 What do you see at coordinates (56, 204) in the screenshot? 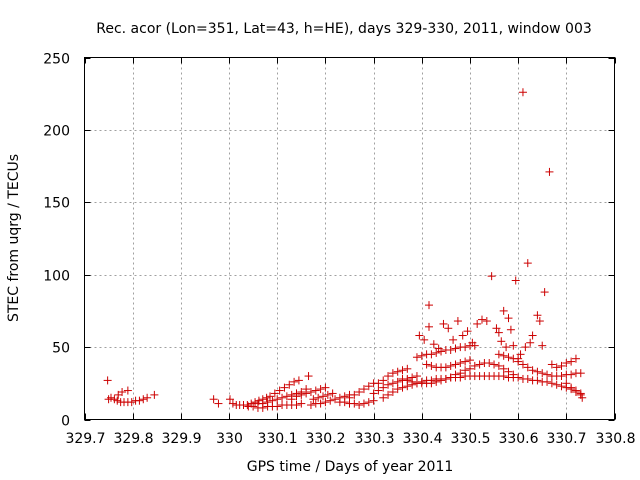
I see `y-tick-label: 150` at bounding box center [56, 204].